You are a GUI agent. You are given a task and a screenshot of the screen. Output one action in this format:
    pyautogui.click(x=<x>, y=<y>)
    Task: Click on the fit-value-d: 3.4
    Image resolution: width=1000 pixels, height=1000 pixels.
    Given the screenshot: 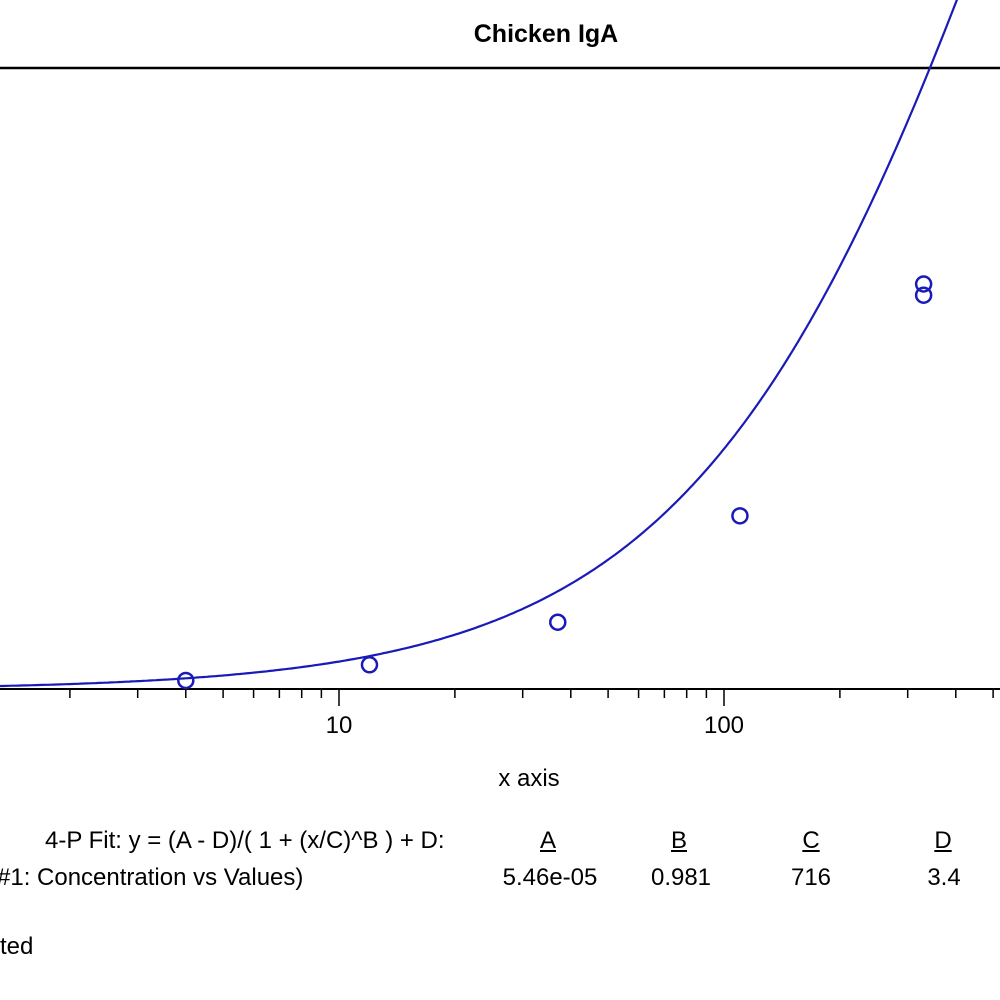 What is the action you would take?
    pyautogui.click(x=944, y=877)
    